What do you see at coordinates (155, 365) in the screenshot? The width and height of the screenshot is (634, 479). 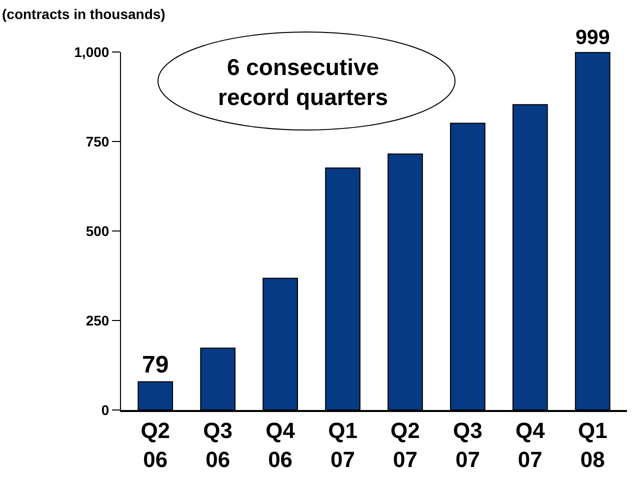 I see `data-label: 79` at bounding box center [155, 365].